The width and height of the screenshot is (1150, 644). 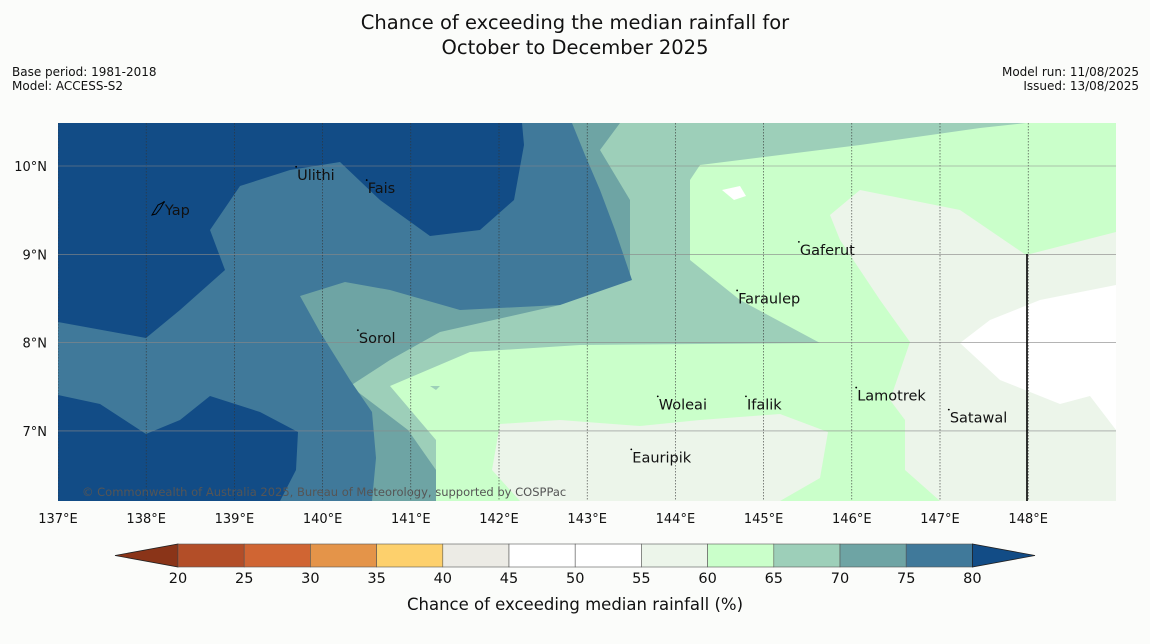 What do you see at coordinates (84, 72) in the screenshot?
I see `base-period: Base period: 1981-2018` at bounding box center [84, 72].